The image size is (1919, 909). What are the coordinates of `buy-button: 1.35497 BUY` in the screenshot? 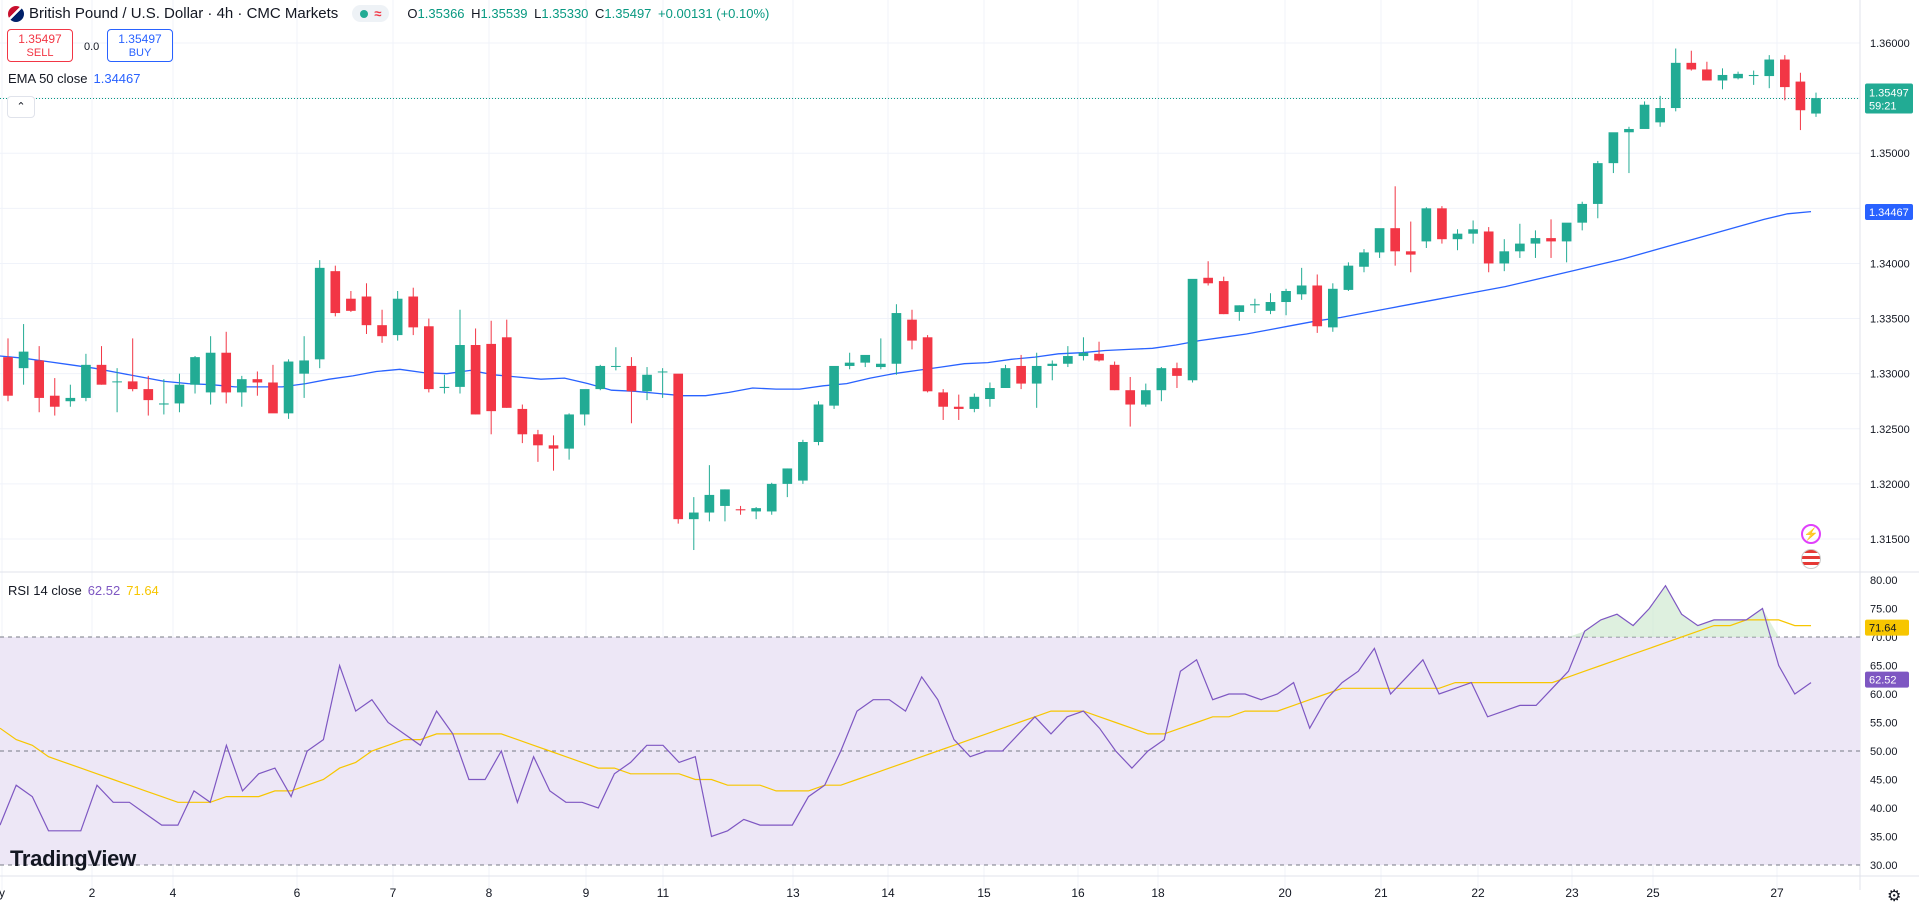 It's located at (140, 45).